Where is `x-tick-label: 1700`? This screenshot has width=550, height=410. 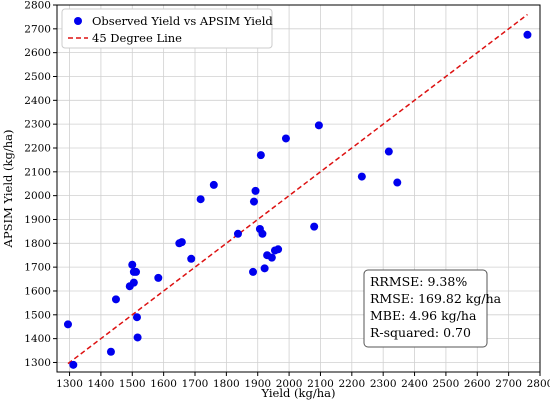
x-tick-label: 1700 is located at coordinates (195, 384).